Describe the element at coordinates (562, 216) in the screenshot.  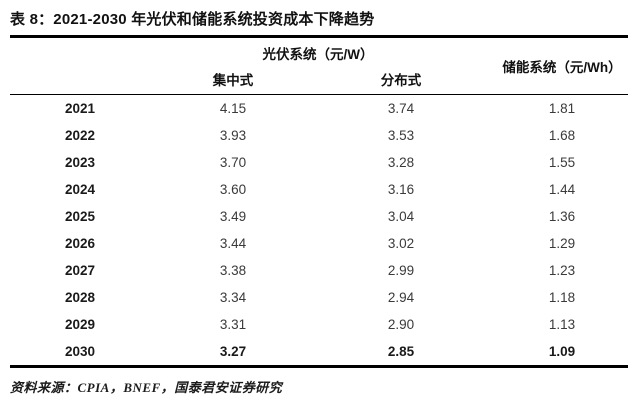
I see `cell-storage: 1.36` at that location.